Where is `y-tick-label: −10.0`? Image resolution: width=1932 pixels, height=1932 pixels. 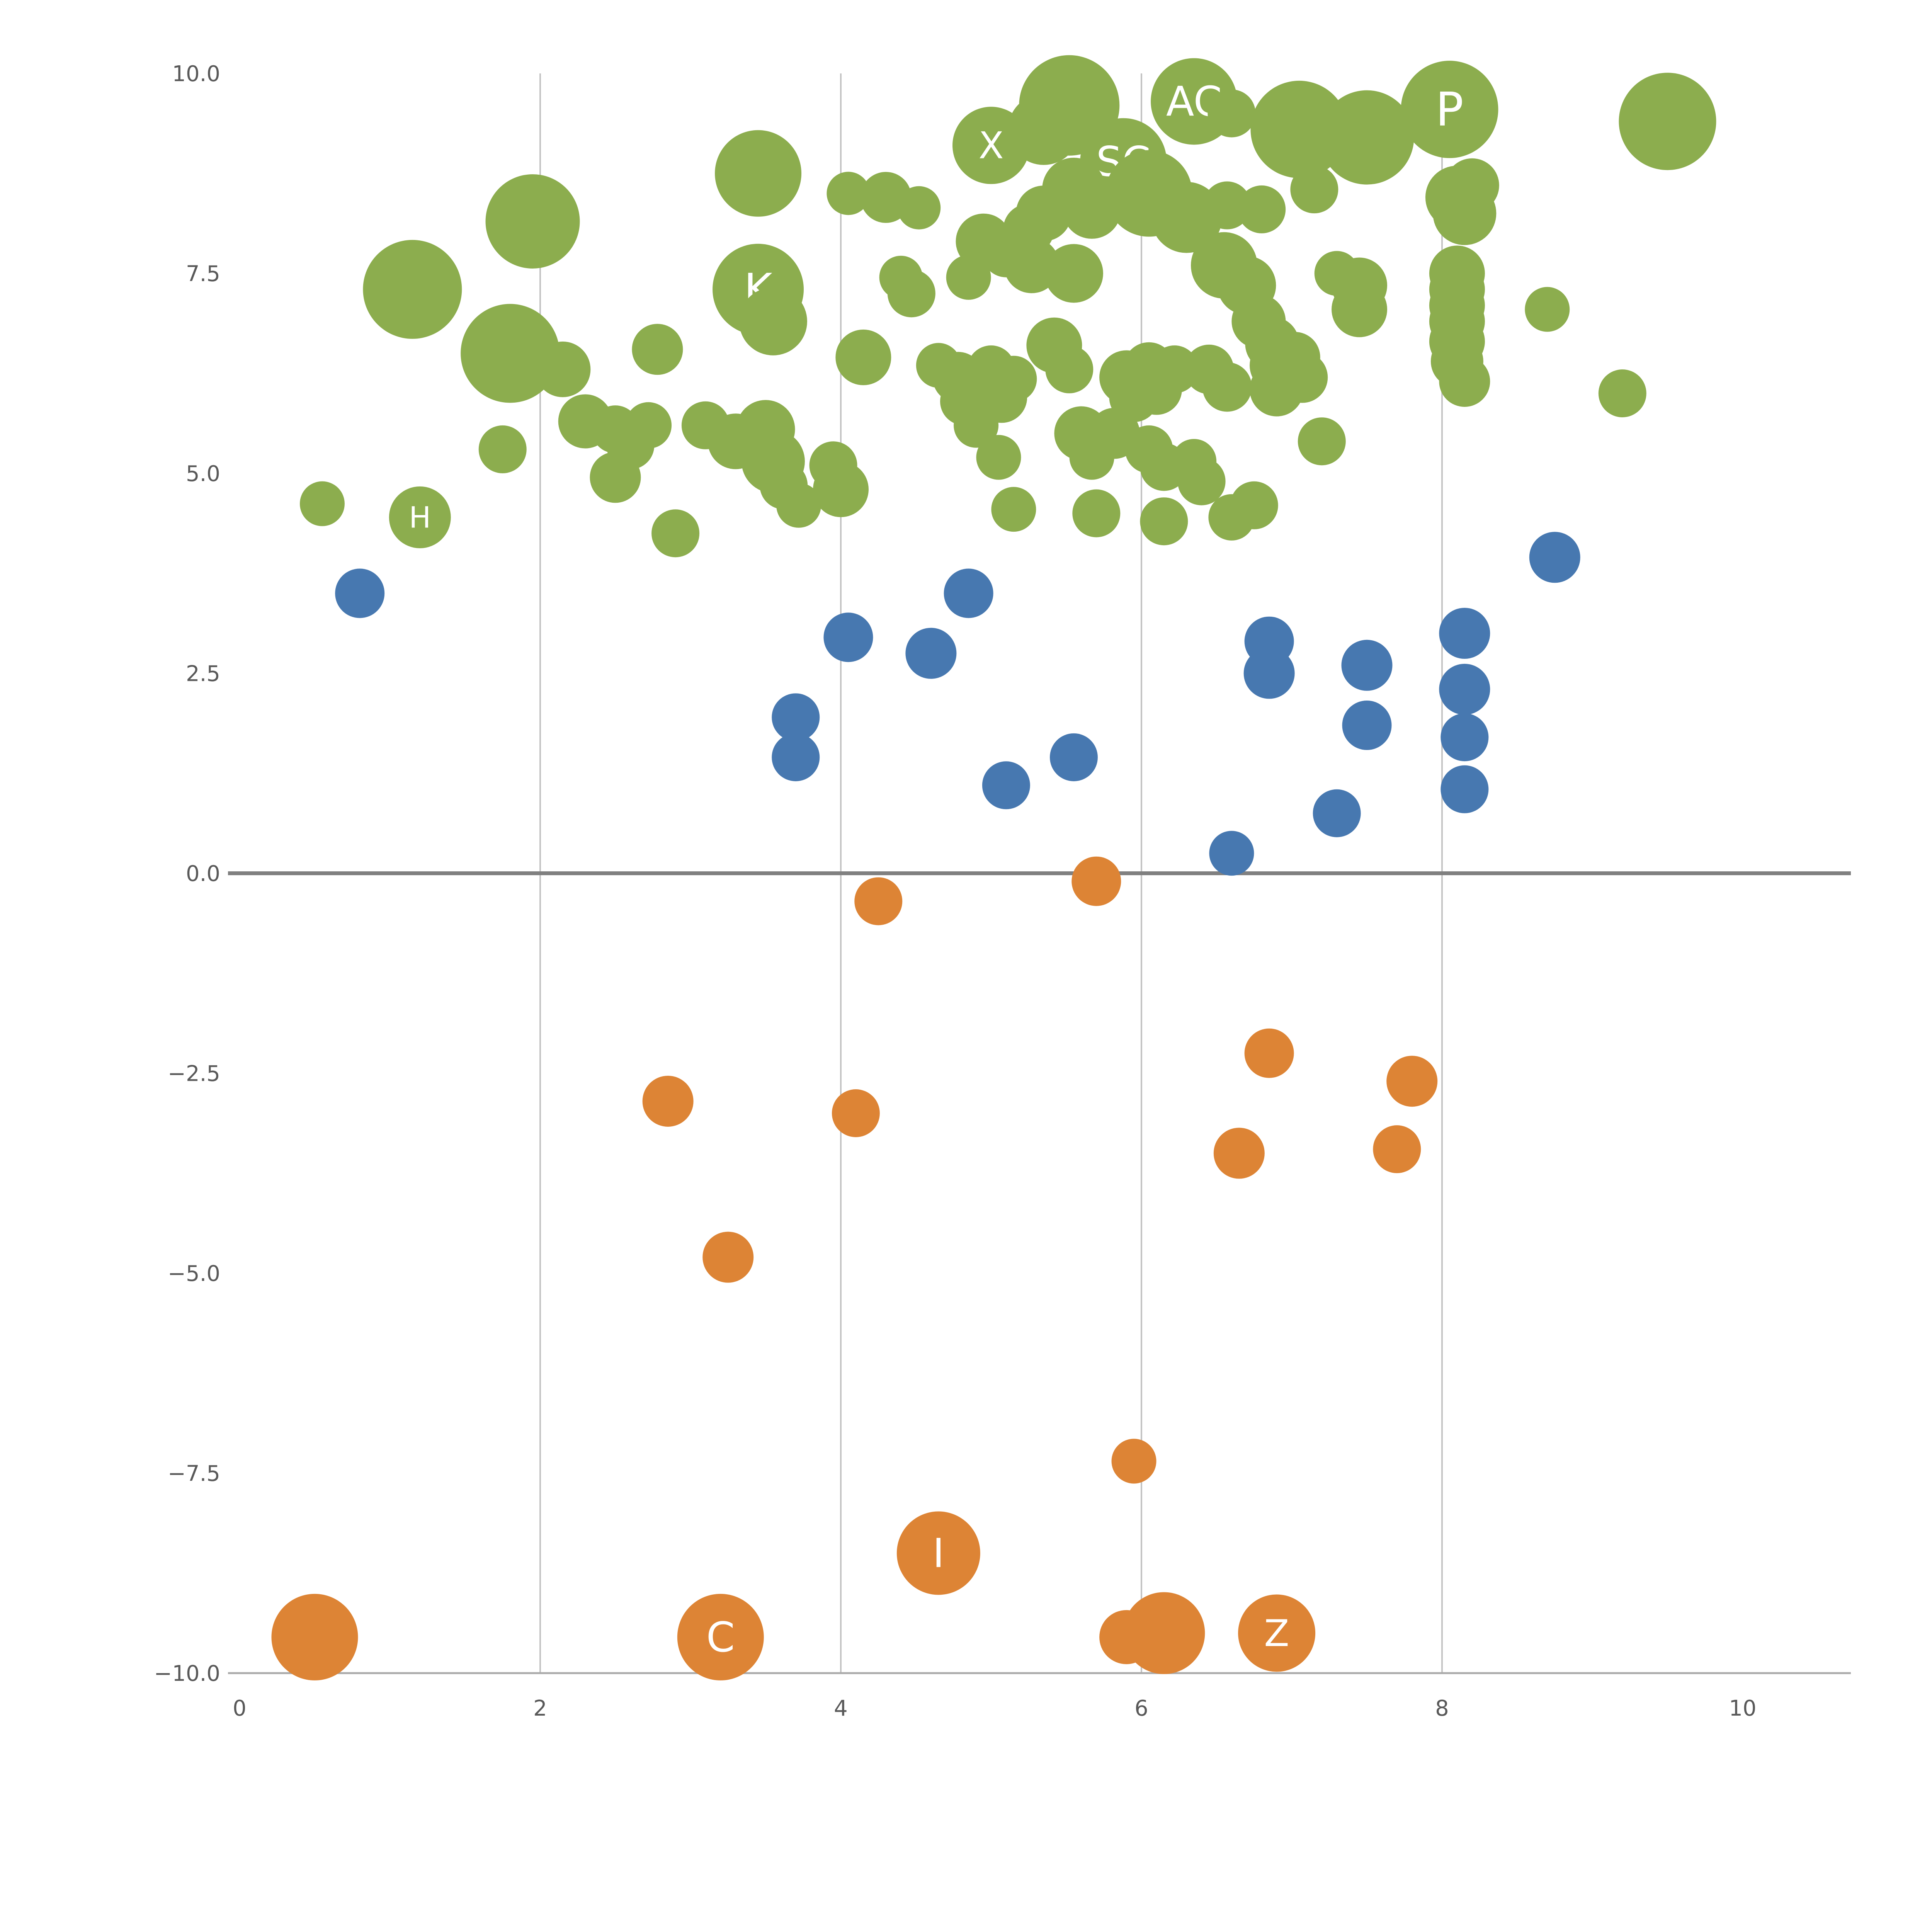 y-tick-label: −10.0 is located at coordinates (187, 1673).